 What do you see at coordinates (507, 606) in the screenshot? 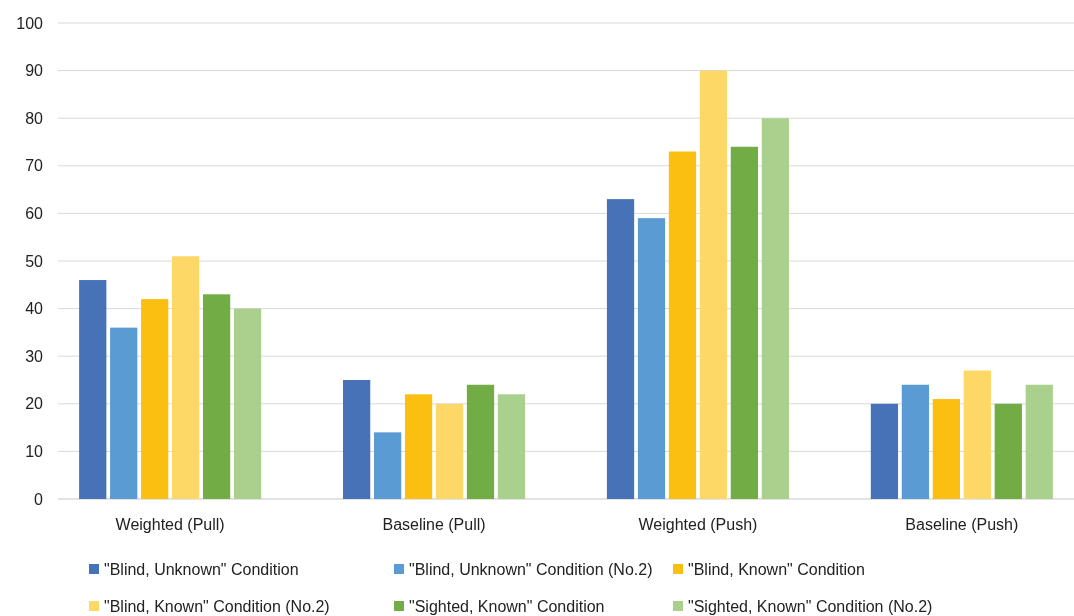
I see `legend-label: "Sighted, Known" Condition` at bounding box center [507, 606].